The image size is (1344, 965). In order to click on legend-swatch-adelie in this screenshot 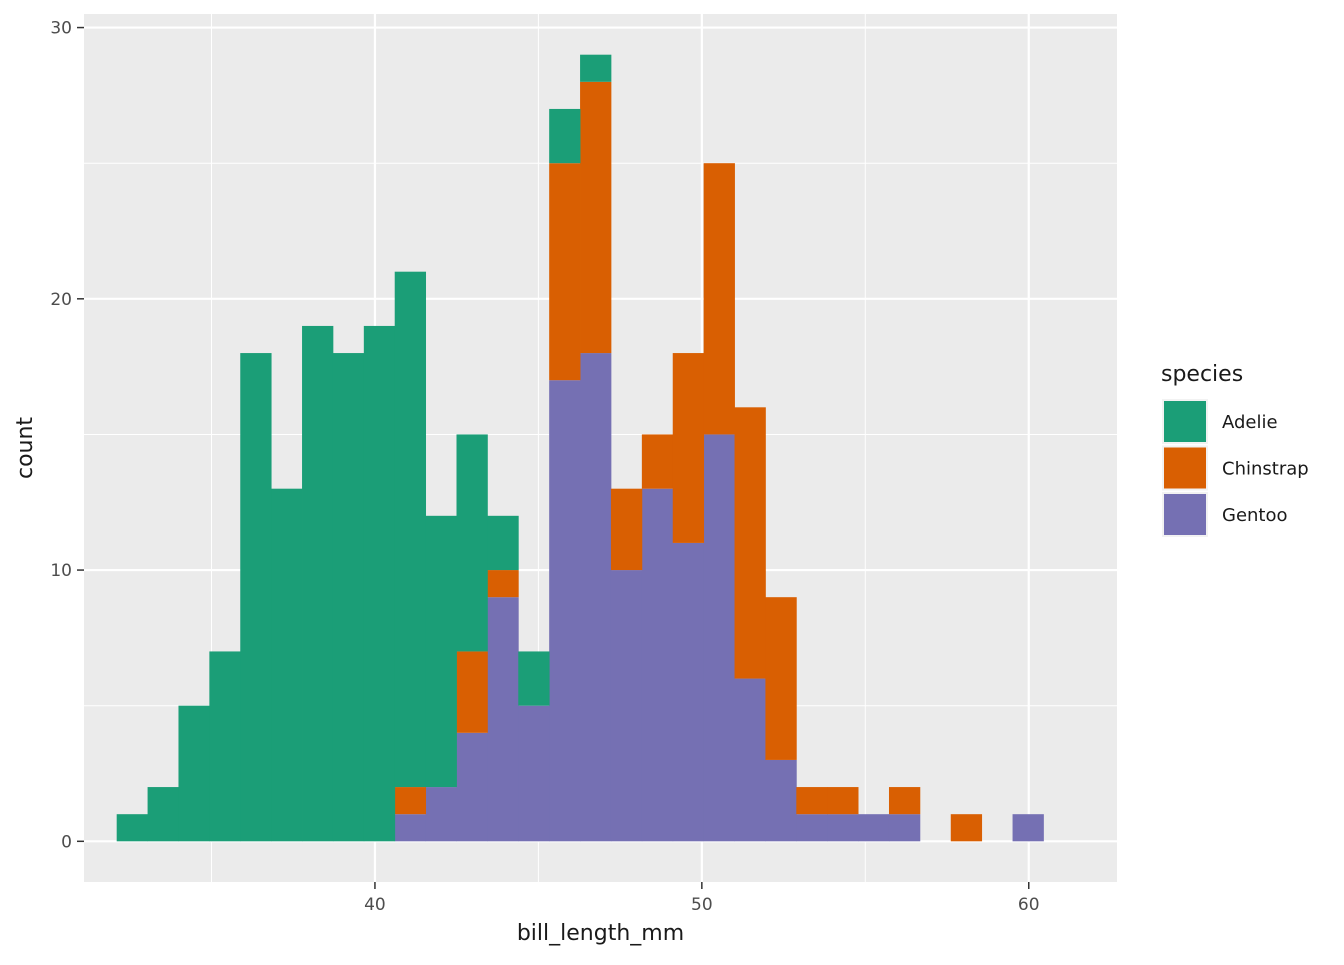, I will do `click(1185, 421)`.